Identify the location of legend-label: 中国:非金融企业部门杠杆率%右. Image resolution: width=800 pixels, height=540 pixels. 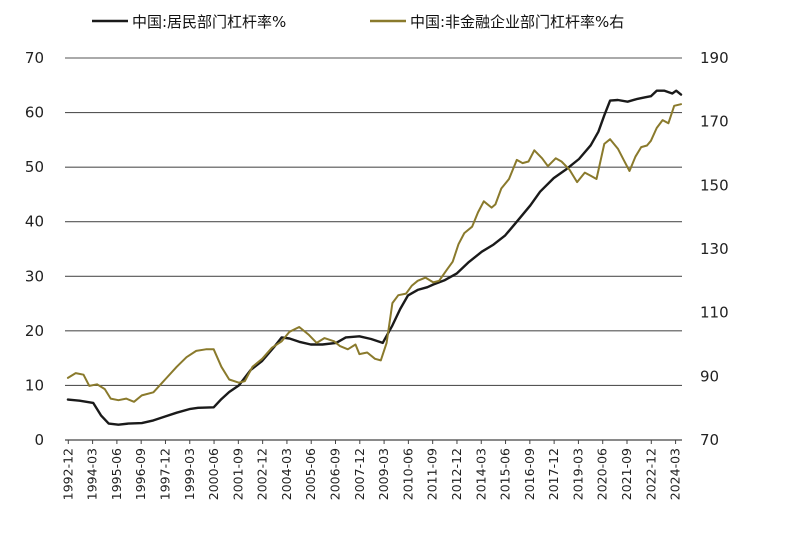
(517, 22).